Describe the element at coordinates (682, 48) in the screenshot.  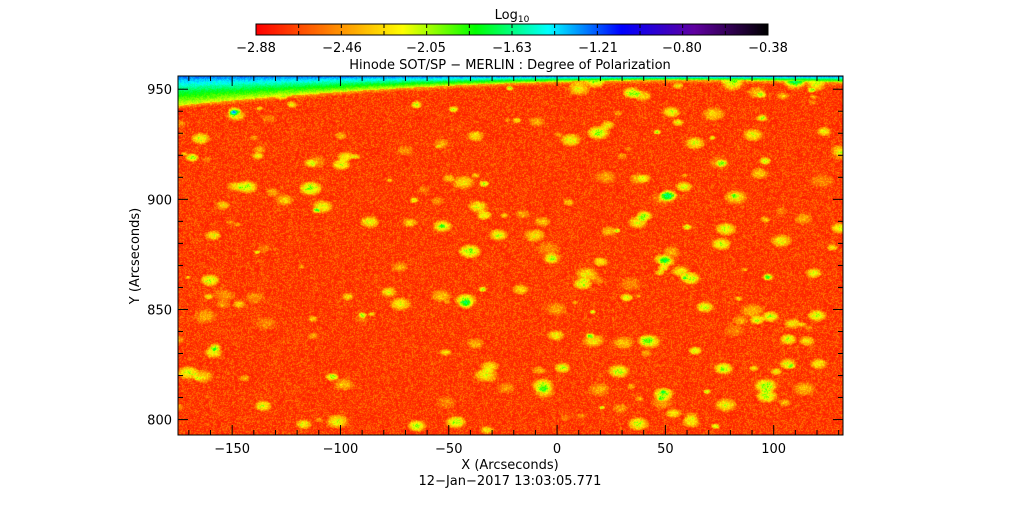
I see `colorbar-tick-label: −0.80` at that location.